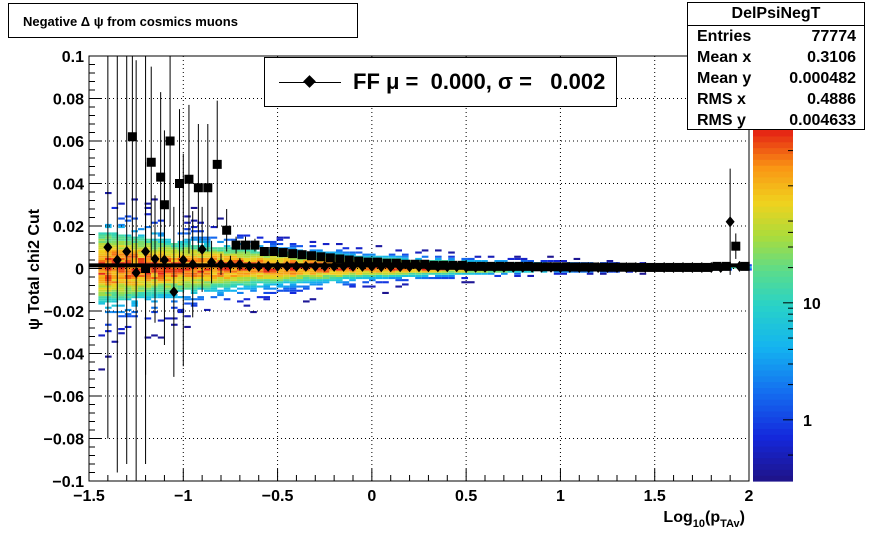 The width and height of the screenshot is (882, 534). I want to click on y-tick-label: 0.02, so click(68, 227).